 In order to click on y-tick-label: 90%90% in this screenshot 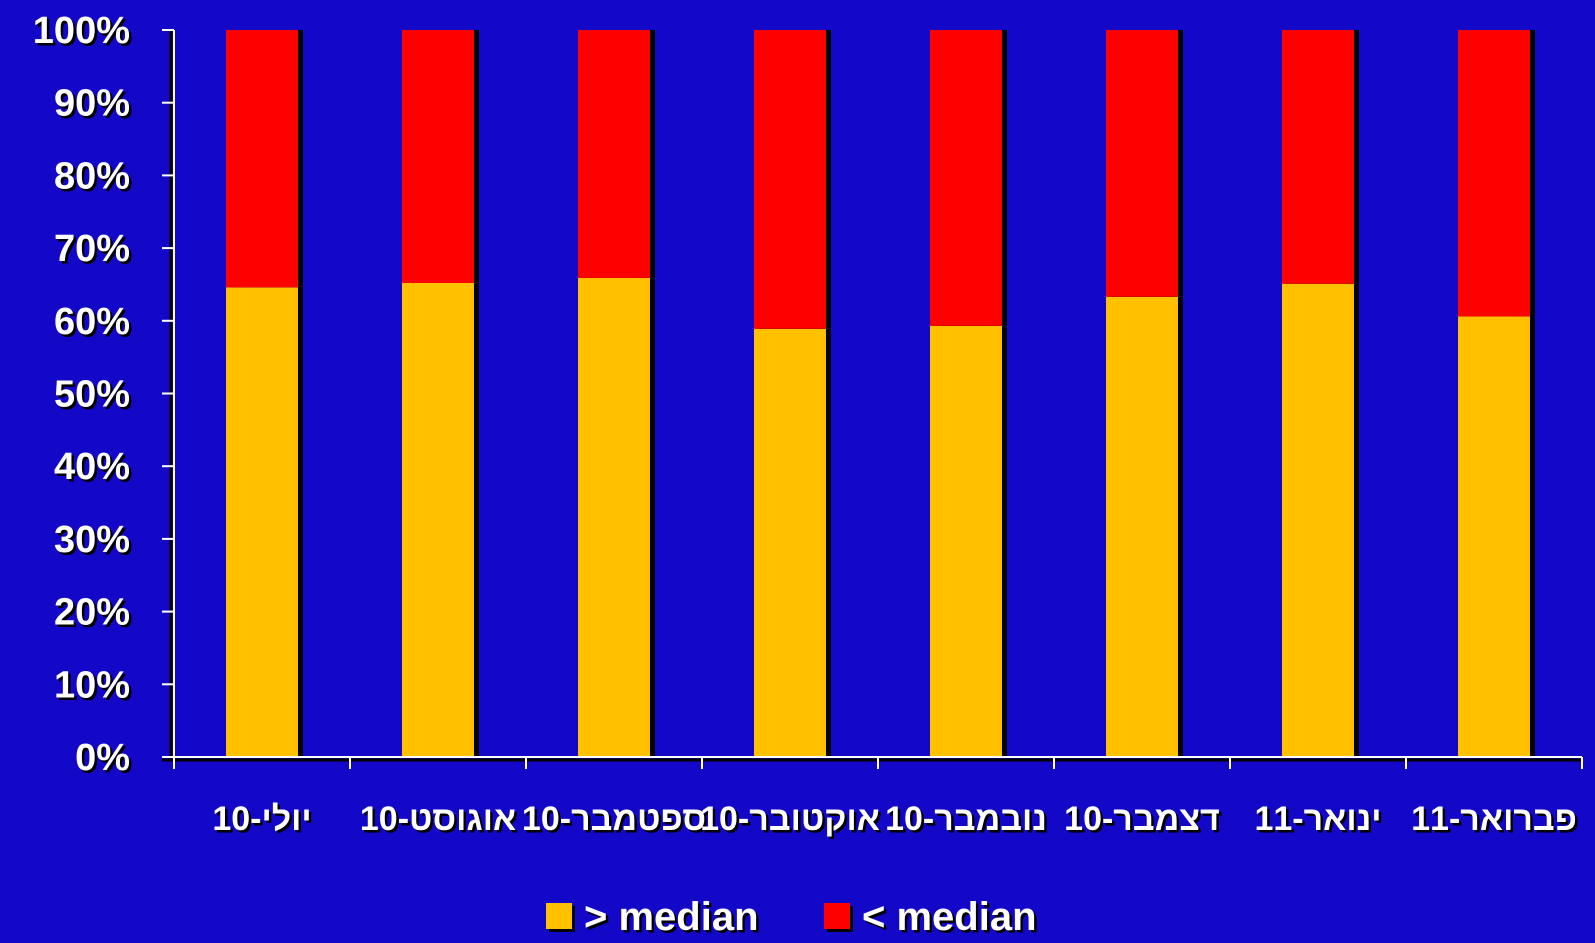, I will do `click(93, 105)`.